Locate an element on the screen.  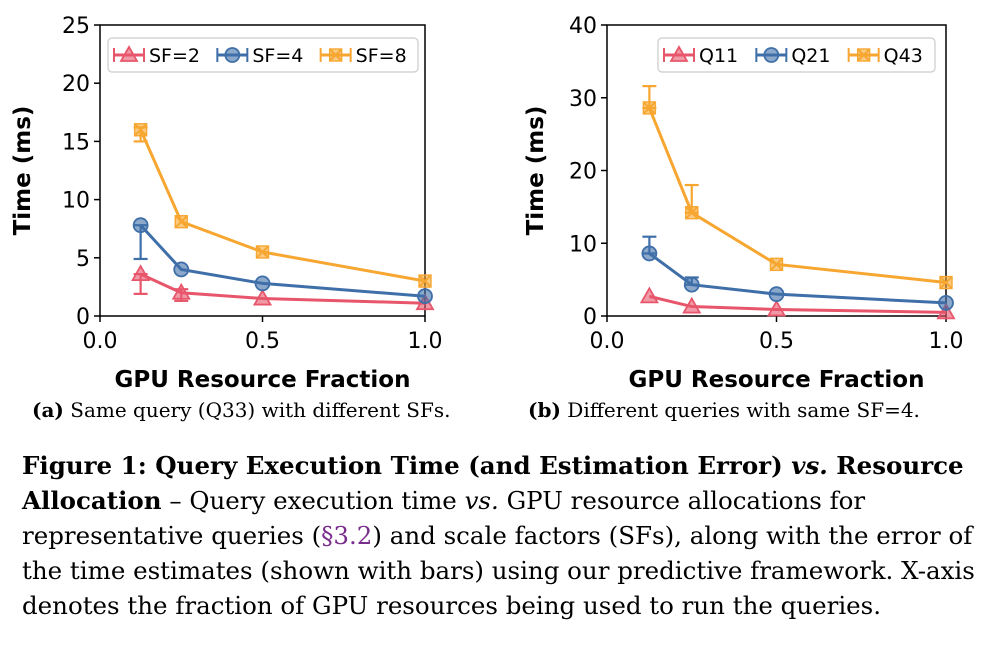
chart-a-legend-box is located at coordinates (263, 55).